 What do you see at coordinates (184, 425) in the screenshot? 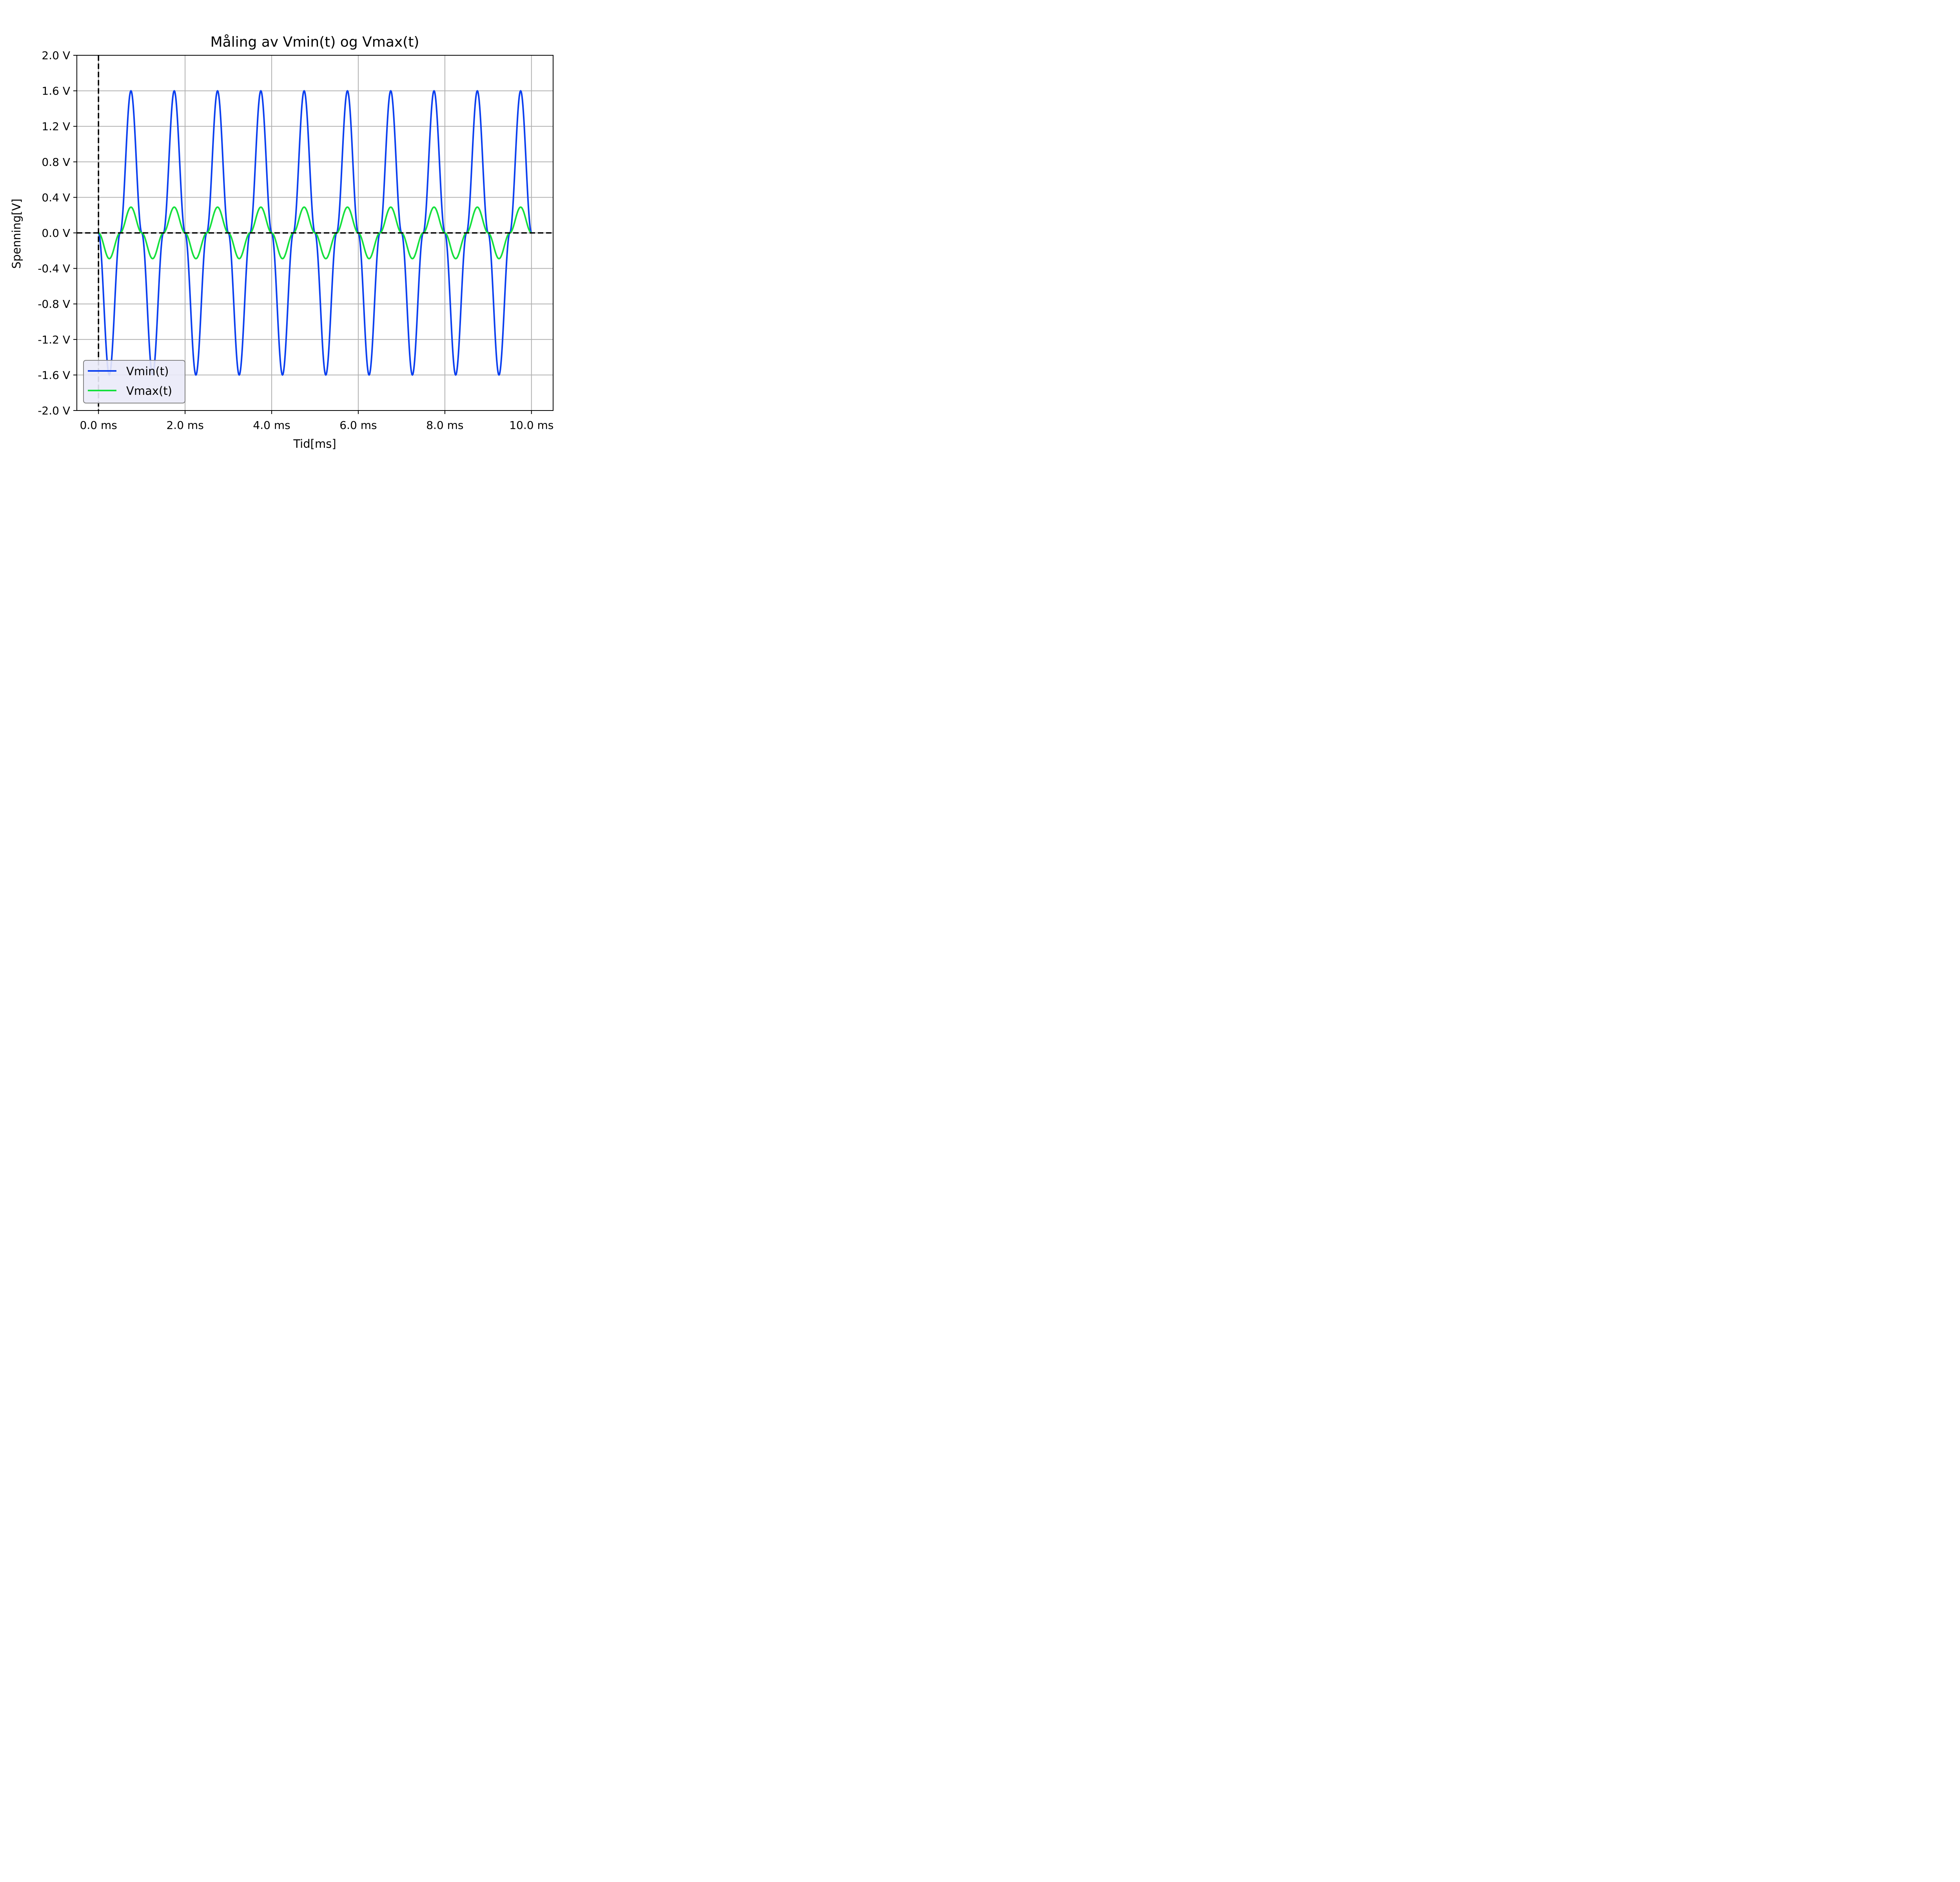
I see `x-tick-label: 2.0 ms` at bounding box center [184, 425].